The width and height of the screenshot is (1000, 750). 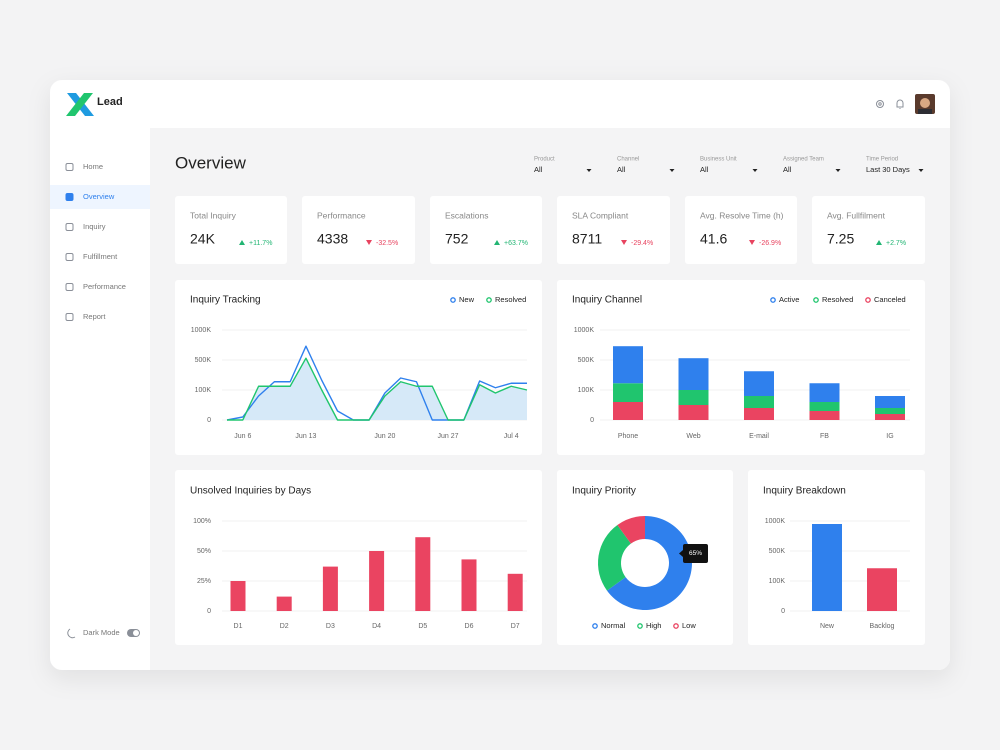 I want to click on nav-item: Report, so click(x=94, y=316).